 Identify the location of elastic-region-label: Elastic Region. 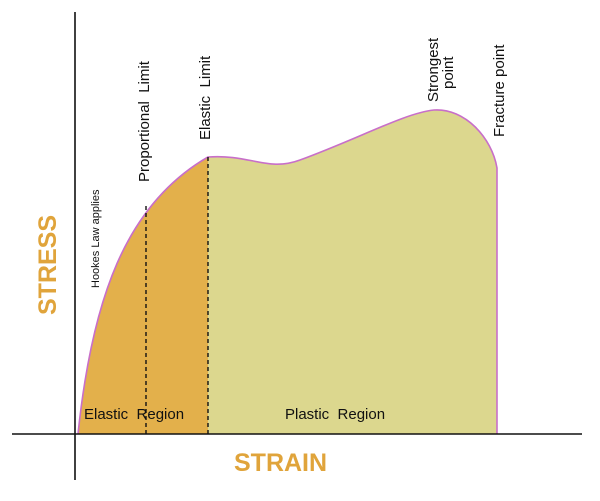
(134, 414).